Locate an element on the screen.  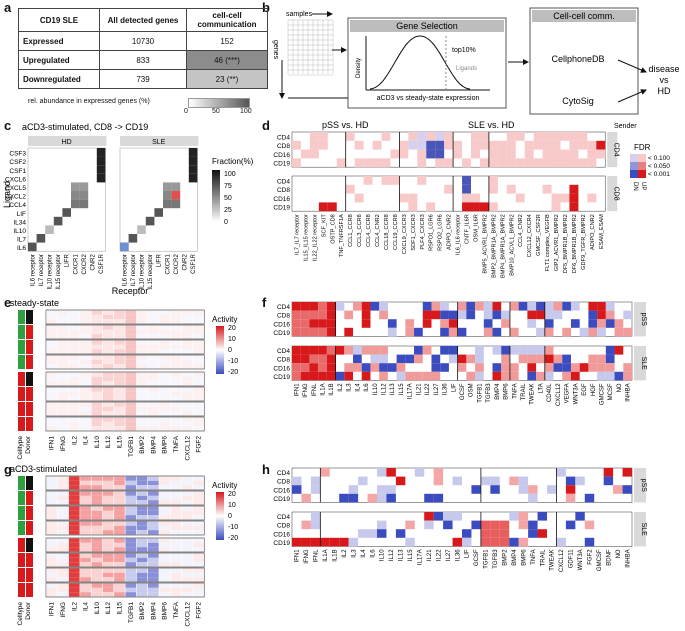
column-tick: IL15_IL15 receptor is located at coordinates (306, 237).